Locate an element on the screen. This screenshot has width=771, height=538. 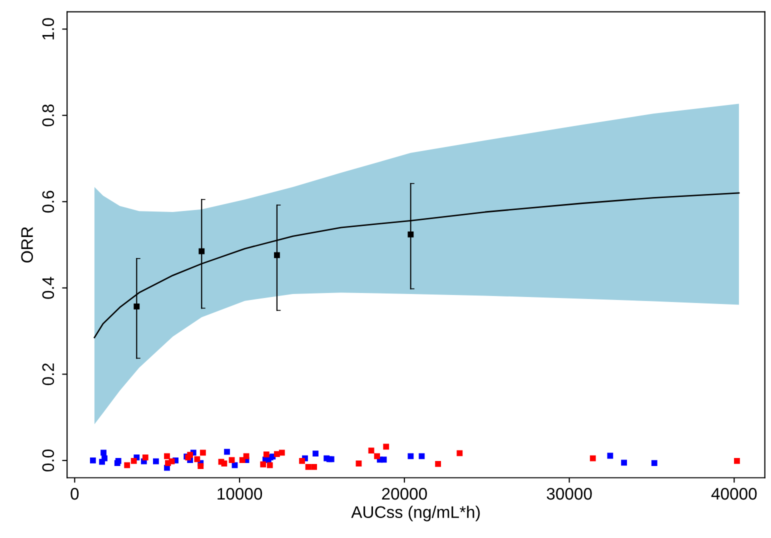
y-tick-label: 0.6 is located at coordinates (48, 201).